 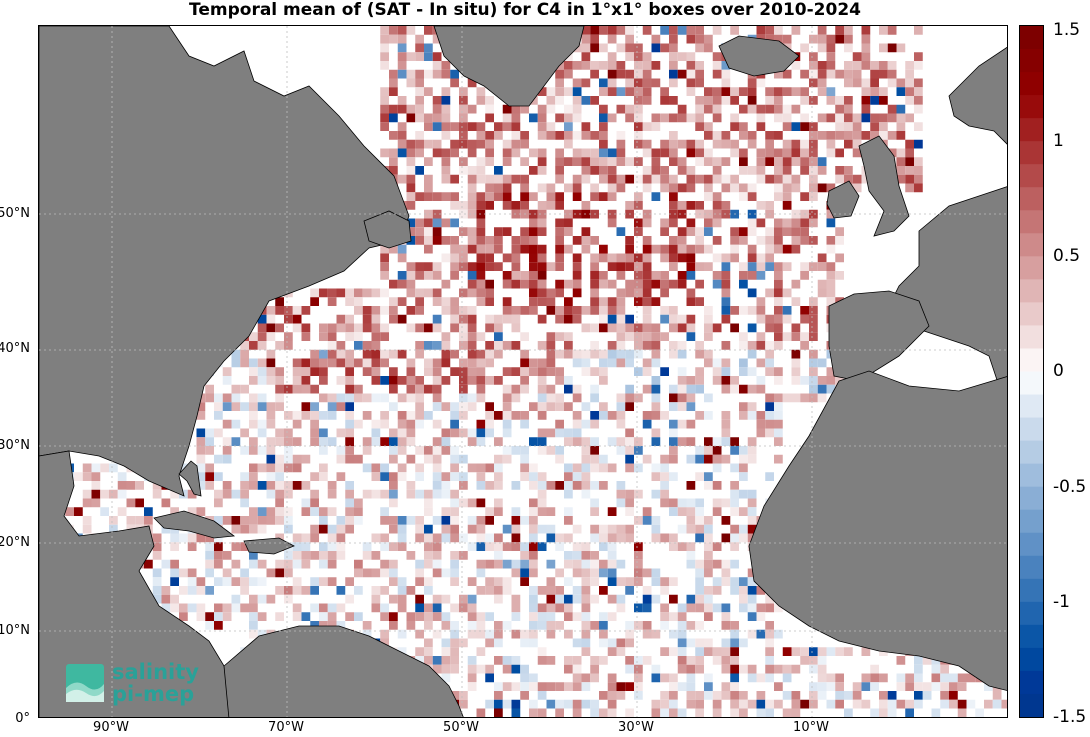 I want to click on salinity-pimep-logo, so click(x=137, y=685).